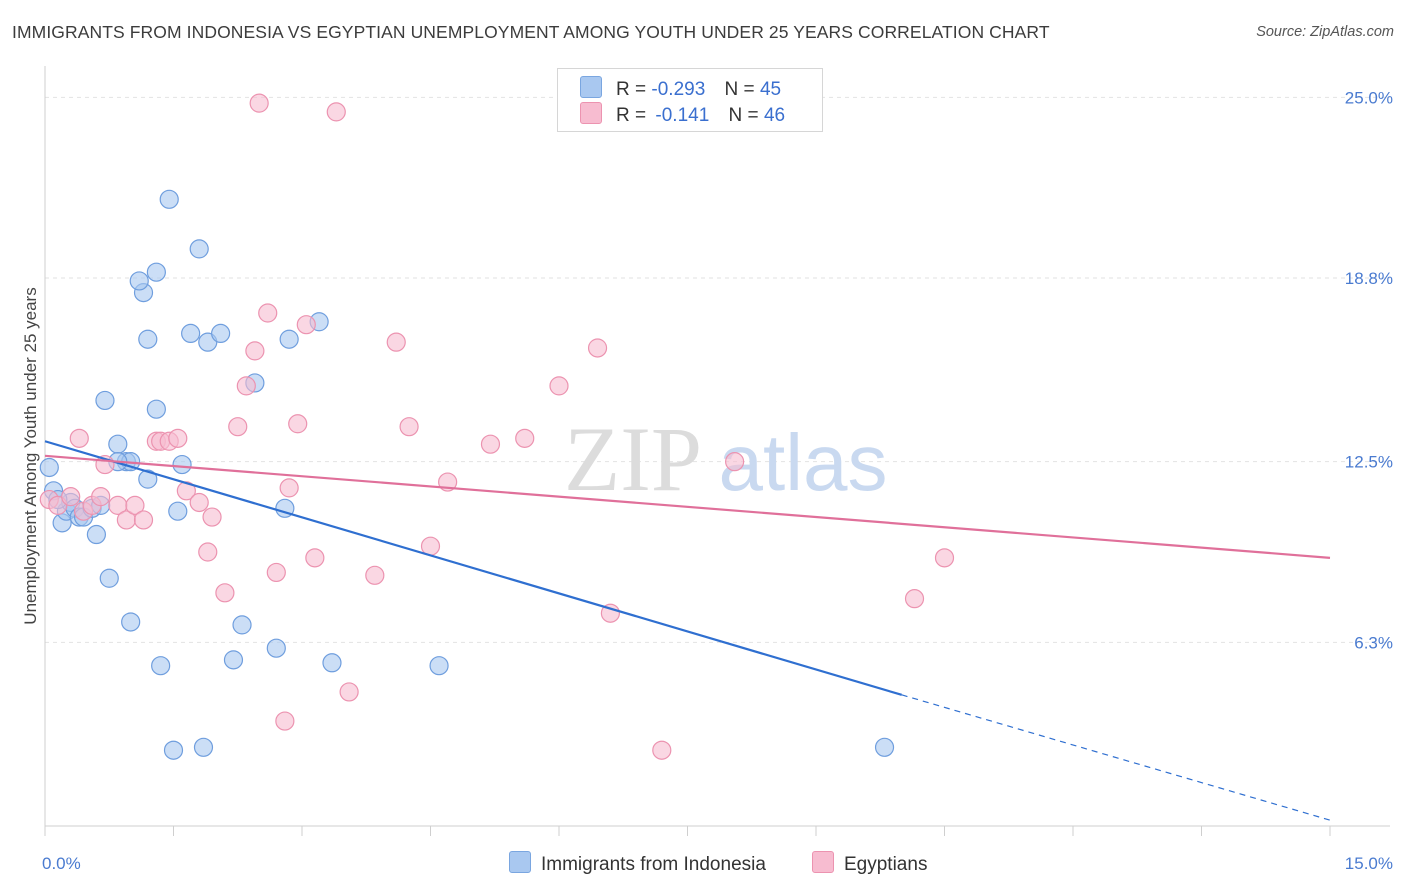 This screenshot has width=1406, height=892. What do you see at coordinates (520, 862) in the screenshot?
I see `bottom-legend-swatch-indonesia` at bounding box center [520, 862].